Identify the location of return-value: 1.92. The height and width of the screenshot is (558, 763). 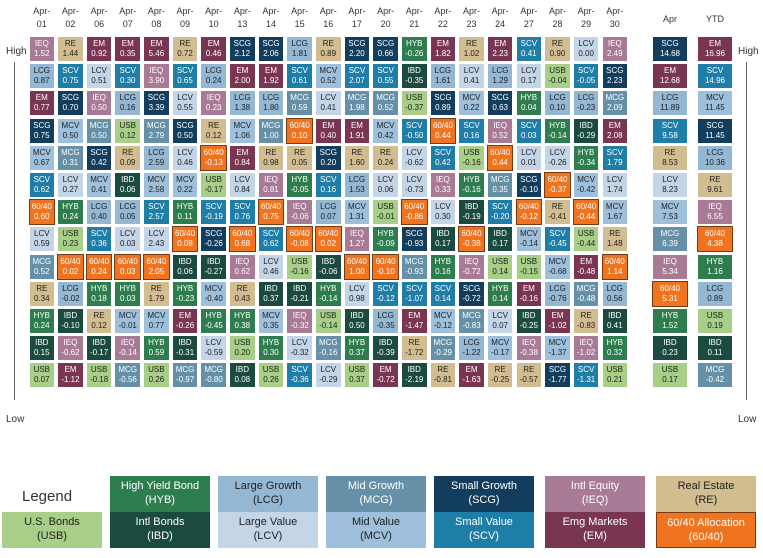
(271, 81).